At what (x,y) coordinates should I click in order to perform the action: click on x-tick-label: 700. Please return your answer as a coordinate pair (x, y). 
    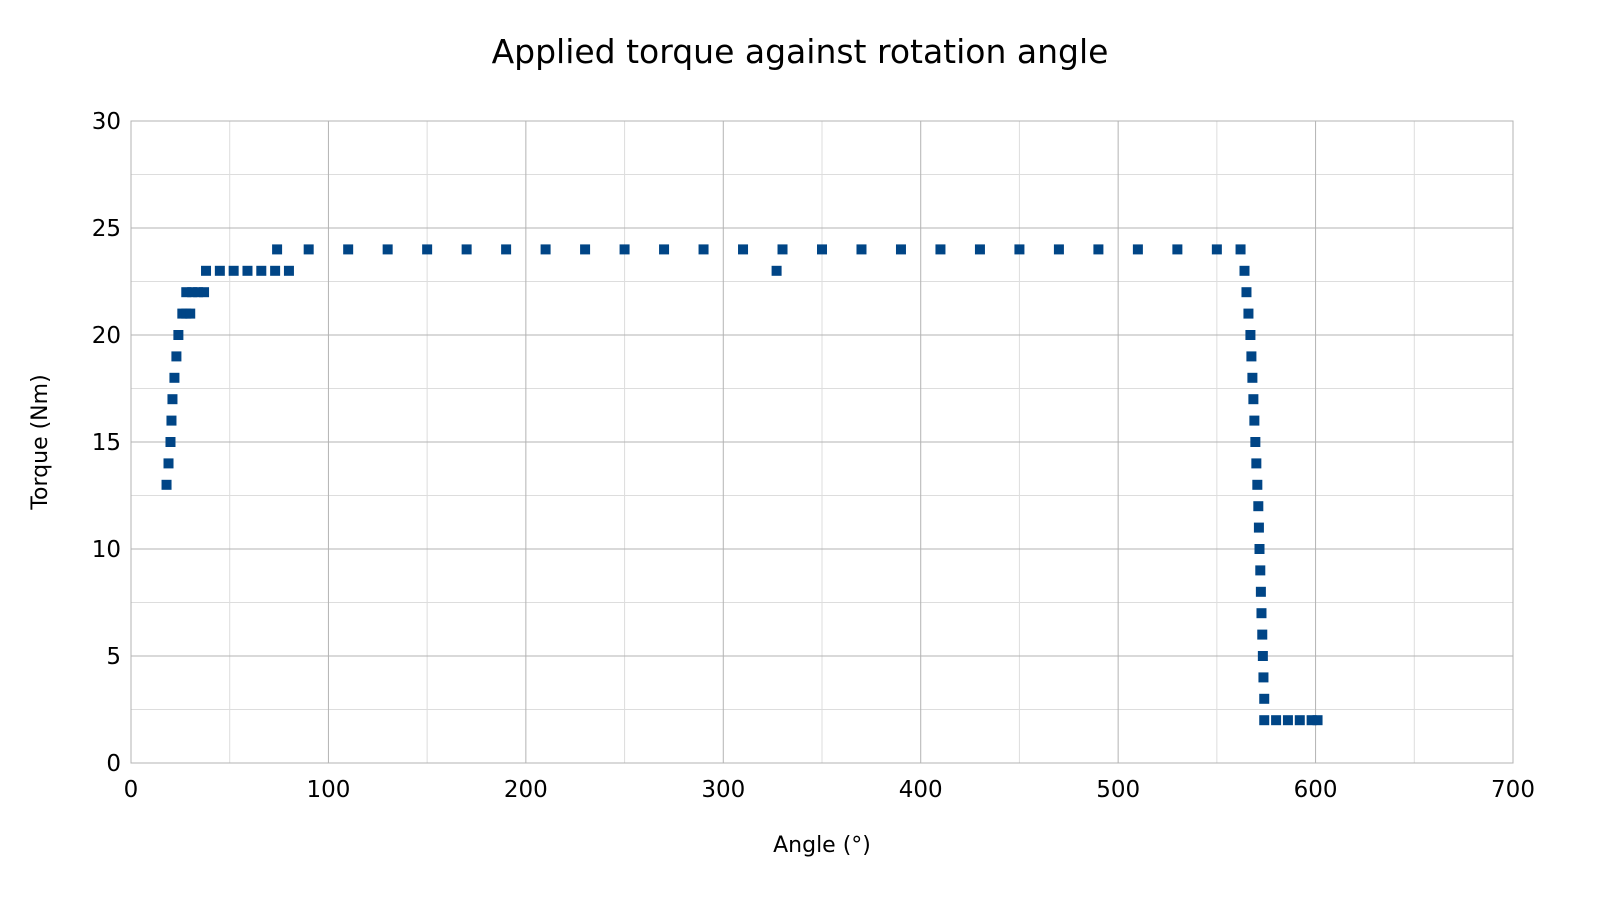
    Looking at the image, I should click on (1513, 790).